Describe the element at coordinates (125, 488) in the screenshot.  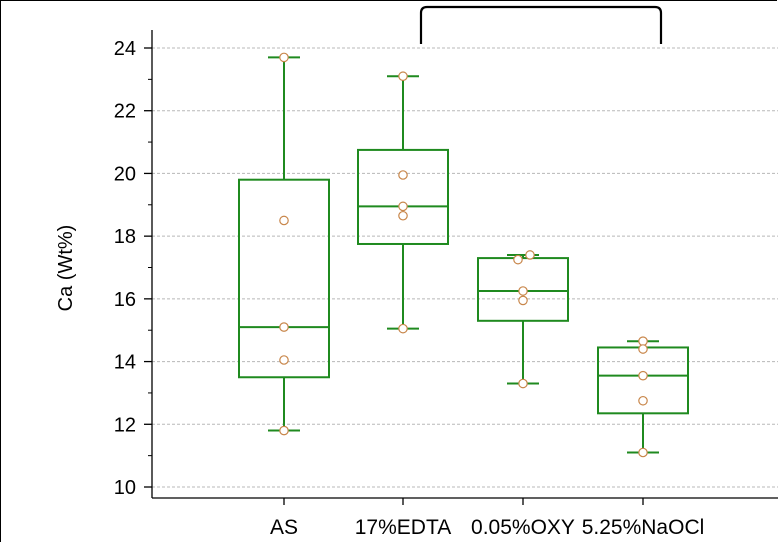
I see `y-tick-label: 10` at that location.